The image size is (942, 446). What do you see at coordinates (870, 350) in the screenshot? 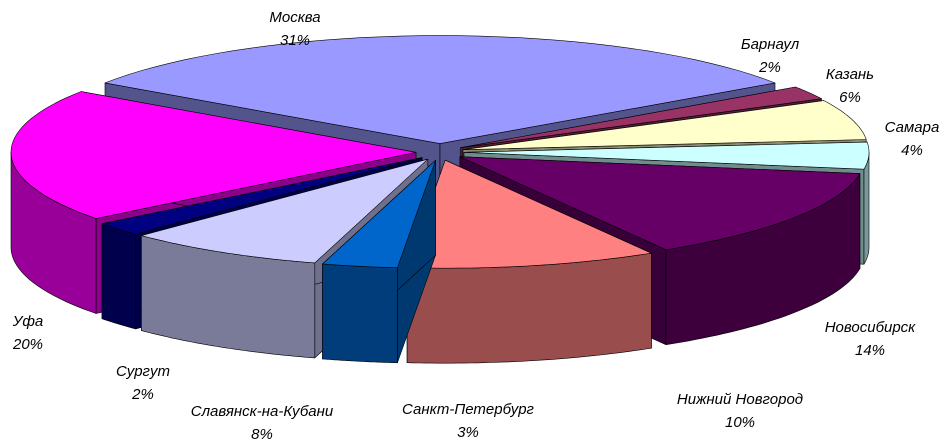
I see `slice-value-label: 14%` at bounding box center [870, 350].